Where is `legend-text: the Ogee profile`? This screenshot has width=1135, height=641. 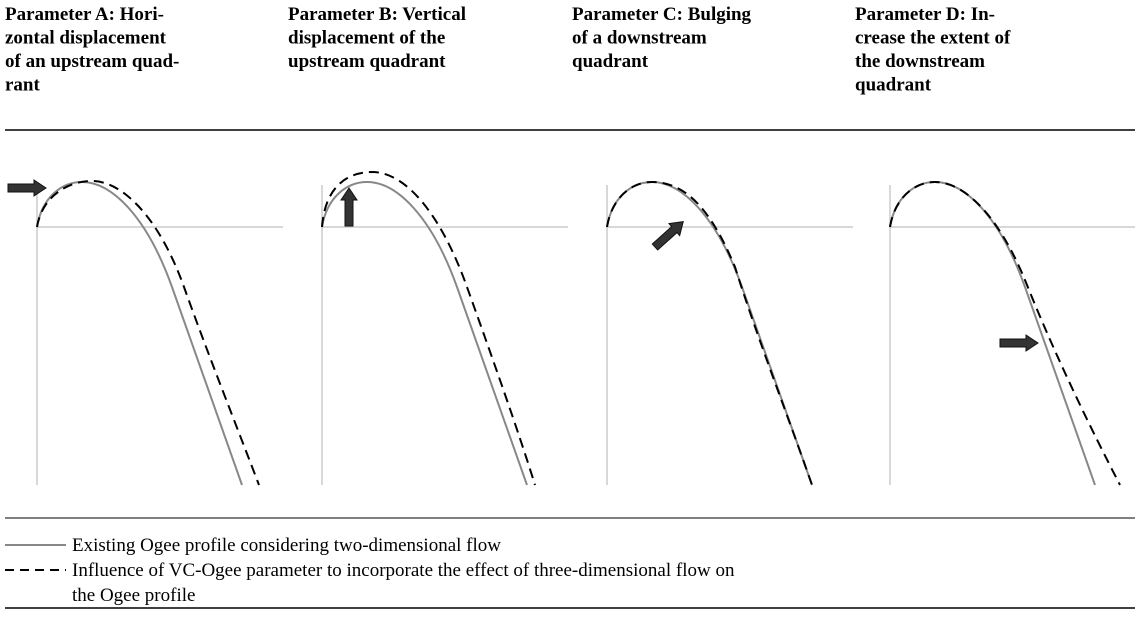 legend-text: the Ogee profile is located at coordinates (133, 595).